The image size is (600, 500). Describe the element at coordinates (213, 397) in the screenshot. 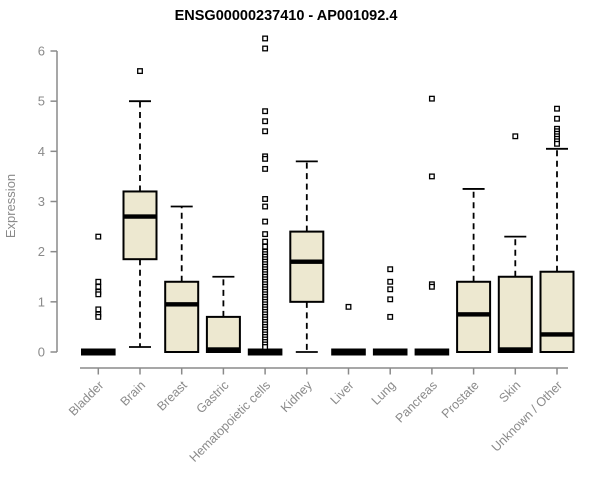

I see `x-axis-category-label: Gastric` at that location.